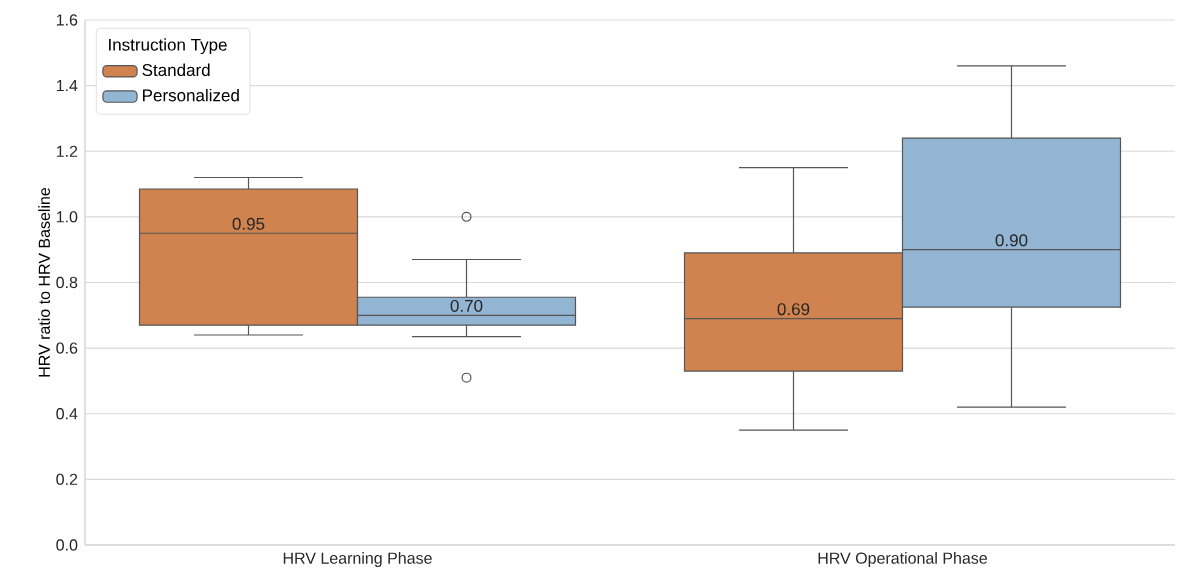  What do you see at coordinates (67, 86) in the screenshot?
I see `y-tick-label: 1.4` at bounding box center [67, 86].